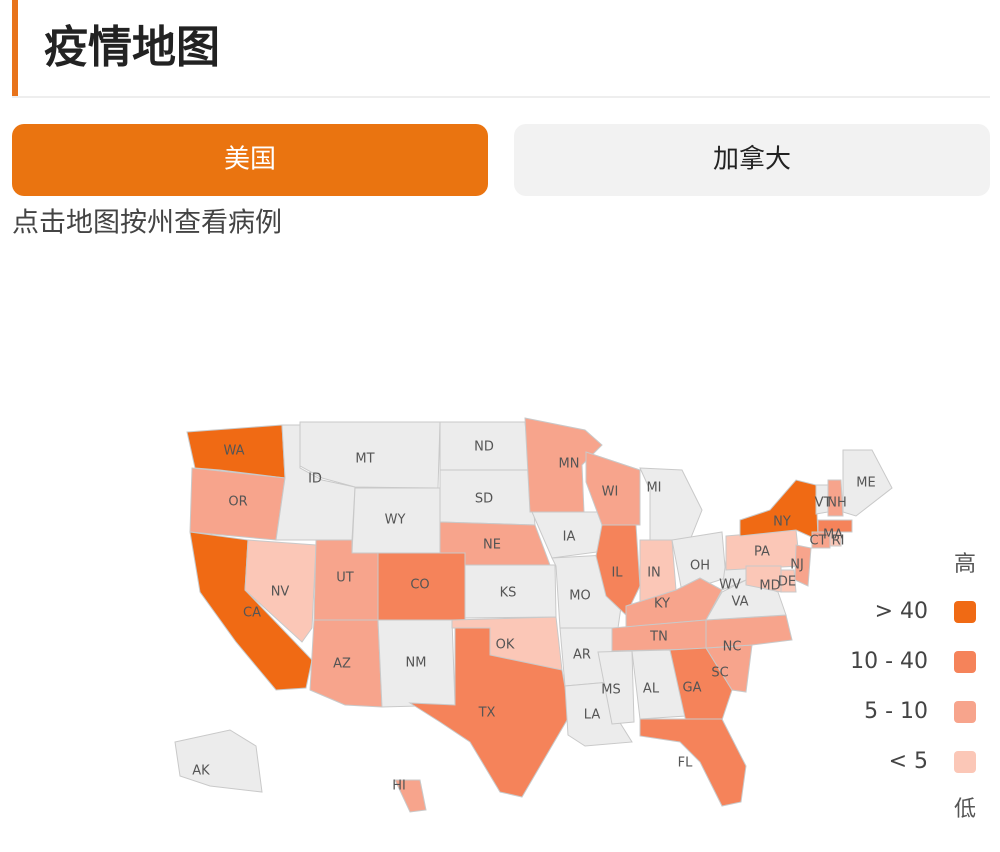 This screenshot has height=852, width=1000. What do you see at coordinates (147, 223) in the screenshot?
I see `hint: 点击地图按州查看病例` at bounding box center [147, 223].